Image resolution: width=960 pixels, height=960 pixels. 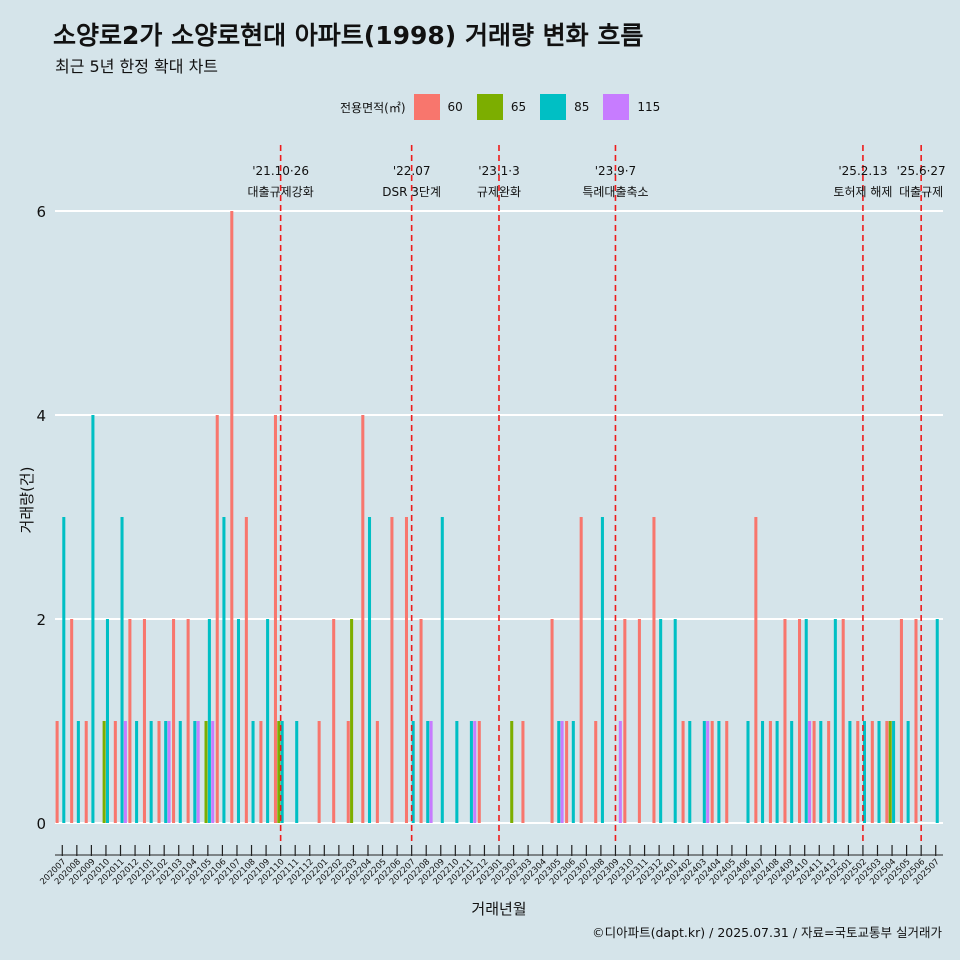 I want to click on annotation-date-202207: '22.07, so click(x=412, y=171).